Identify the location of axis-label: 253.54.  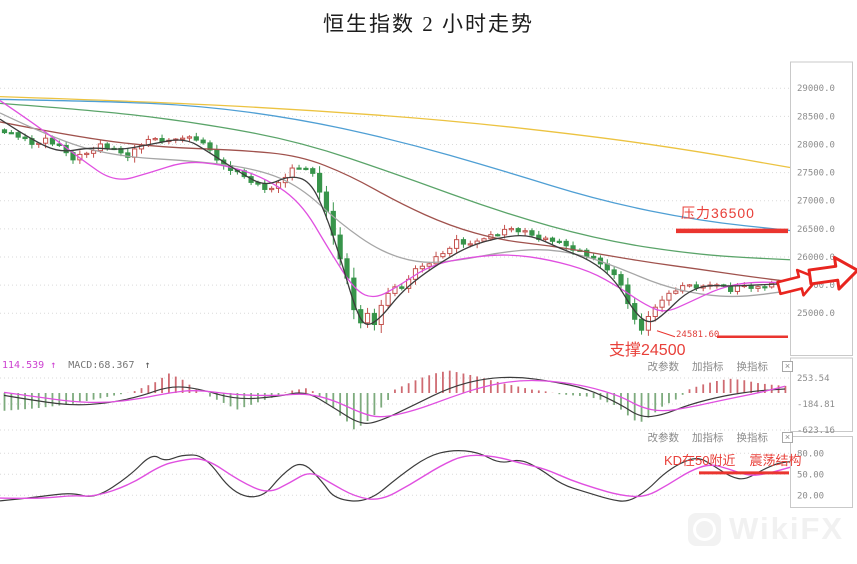
(813, 379).